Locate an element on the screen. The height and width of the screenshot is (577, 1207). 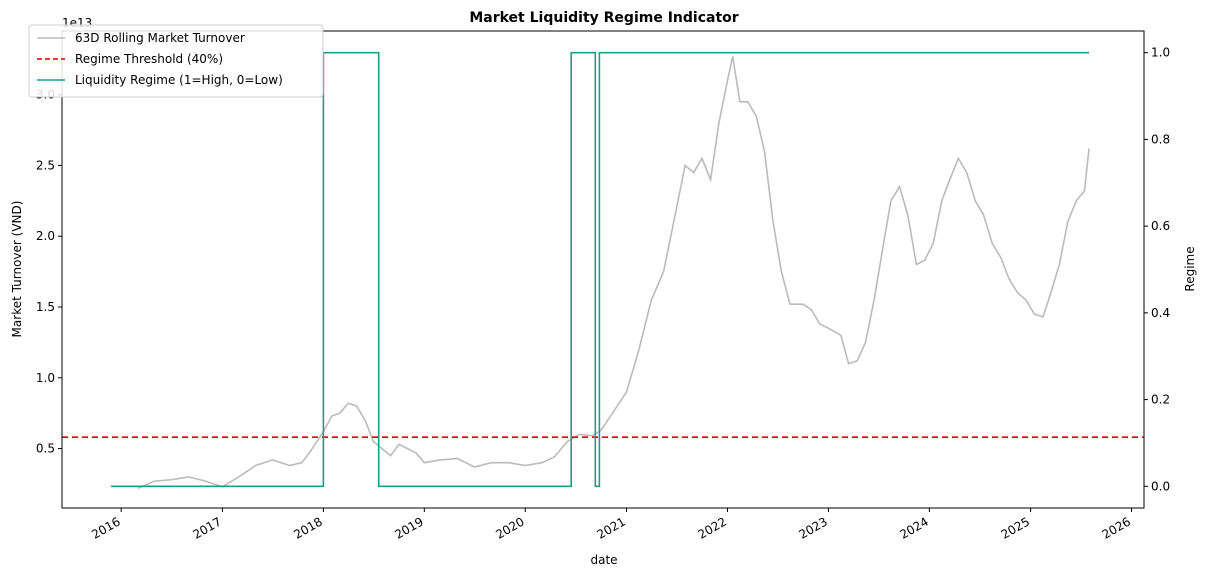
x-tick-label: 2018 is located at coordinates (307, 527).